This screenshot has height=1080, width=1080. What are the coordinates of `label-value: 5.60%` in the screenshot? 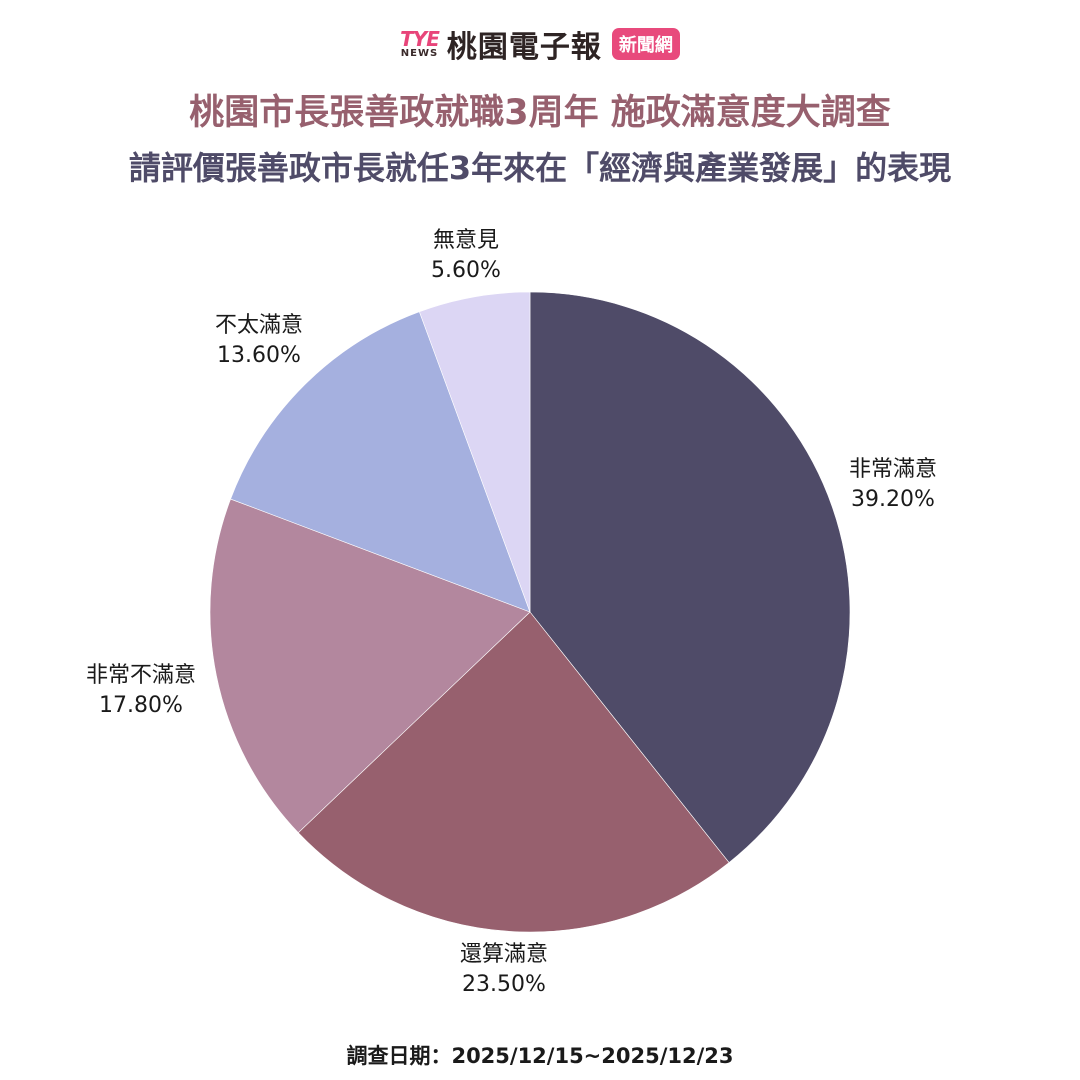 It's located at (466, 270).